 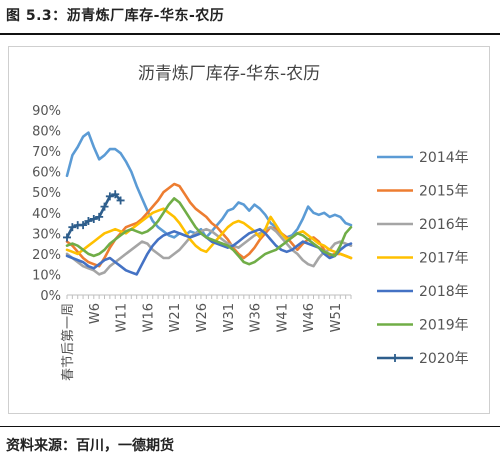 I want to click on legend-label: 2015年, so click(x=444, y=192).